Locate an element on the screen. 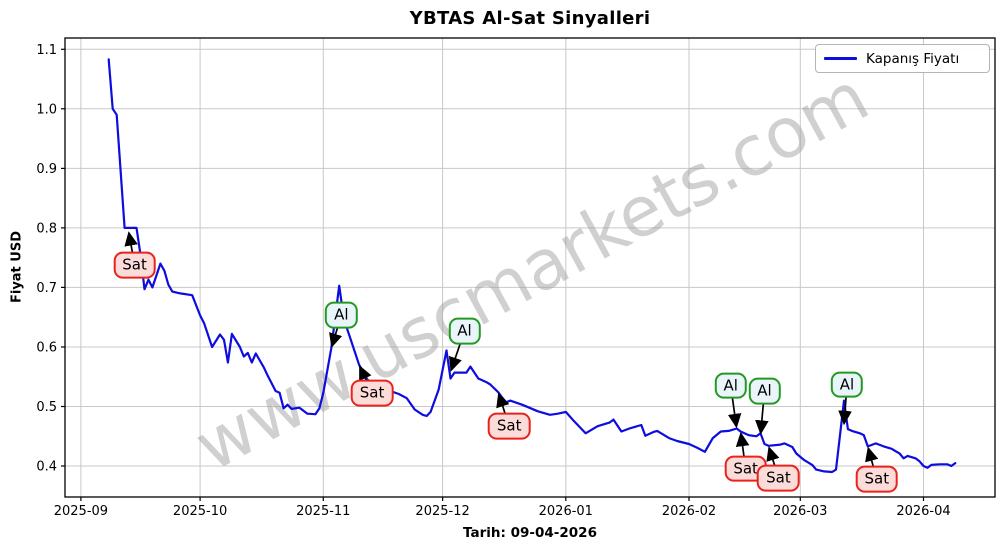 This screenshot has width=1006, height=554. legend-line-sample is located at coordinates (840, 58).